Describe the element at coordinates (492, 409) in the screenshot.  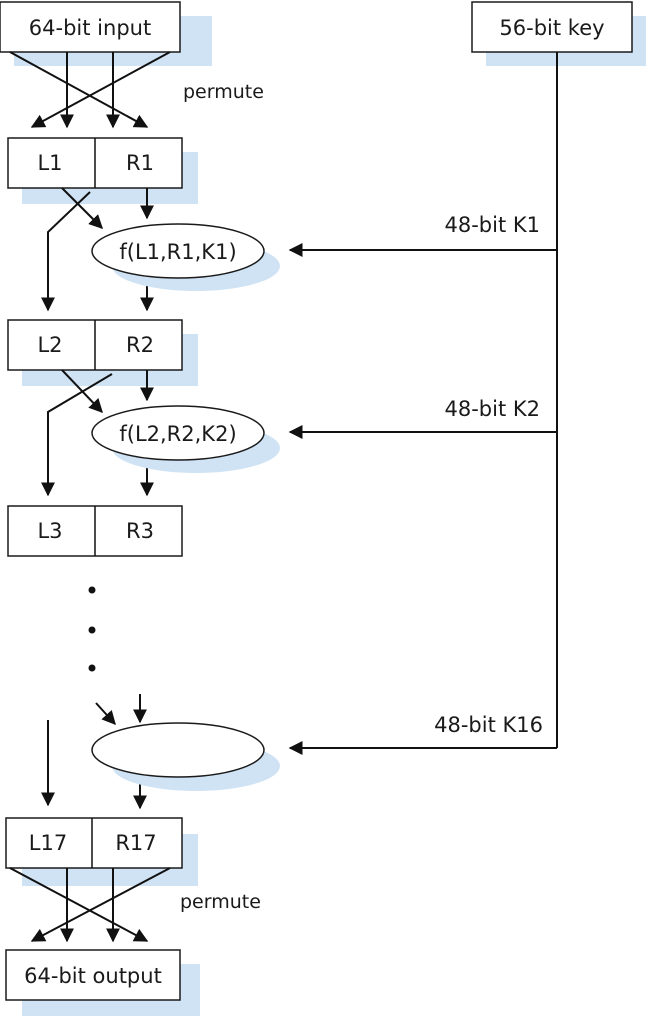
I see `k2-label: 48-bit K2` at that location.